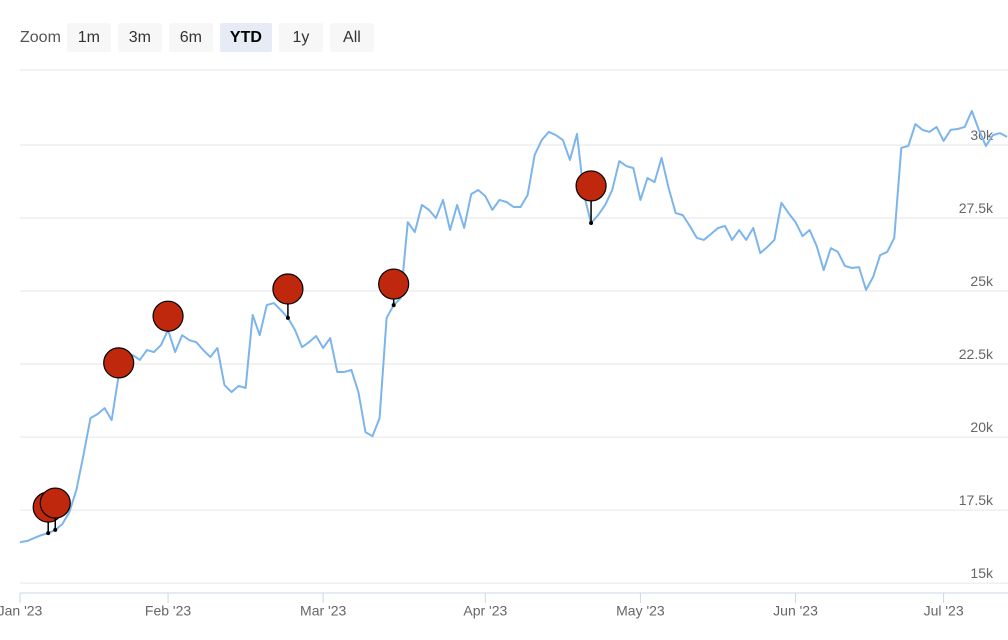 The width and height of the screenshot is (1008, 640). Describe the element at coordinates (168, 611) in the screenshot. I see `x-tick-label: Feb '23` at that location.